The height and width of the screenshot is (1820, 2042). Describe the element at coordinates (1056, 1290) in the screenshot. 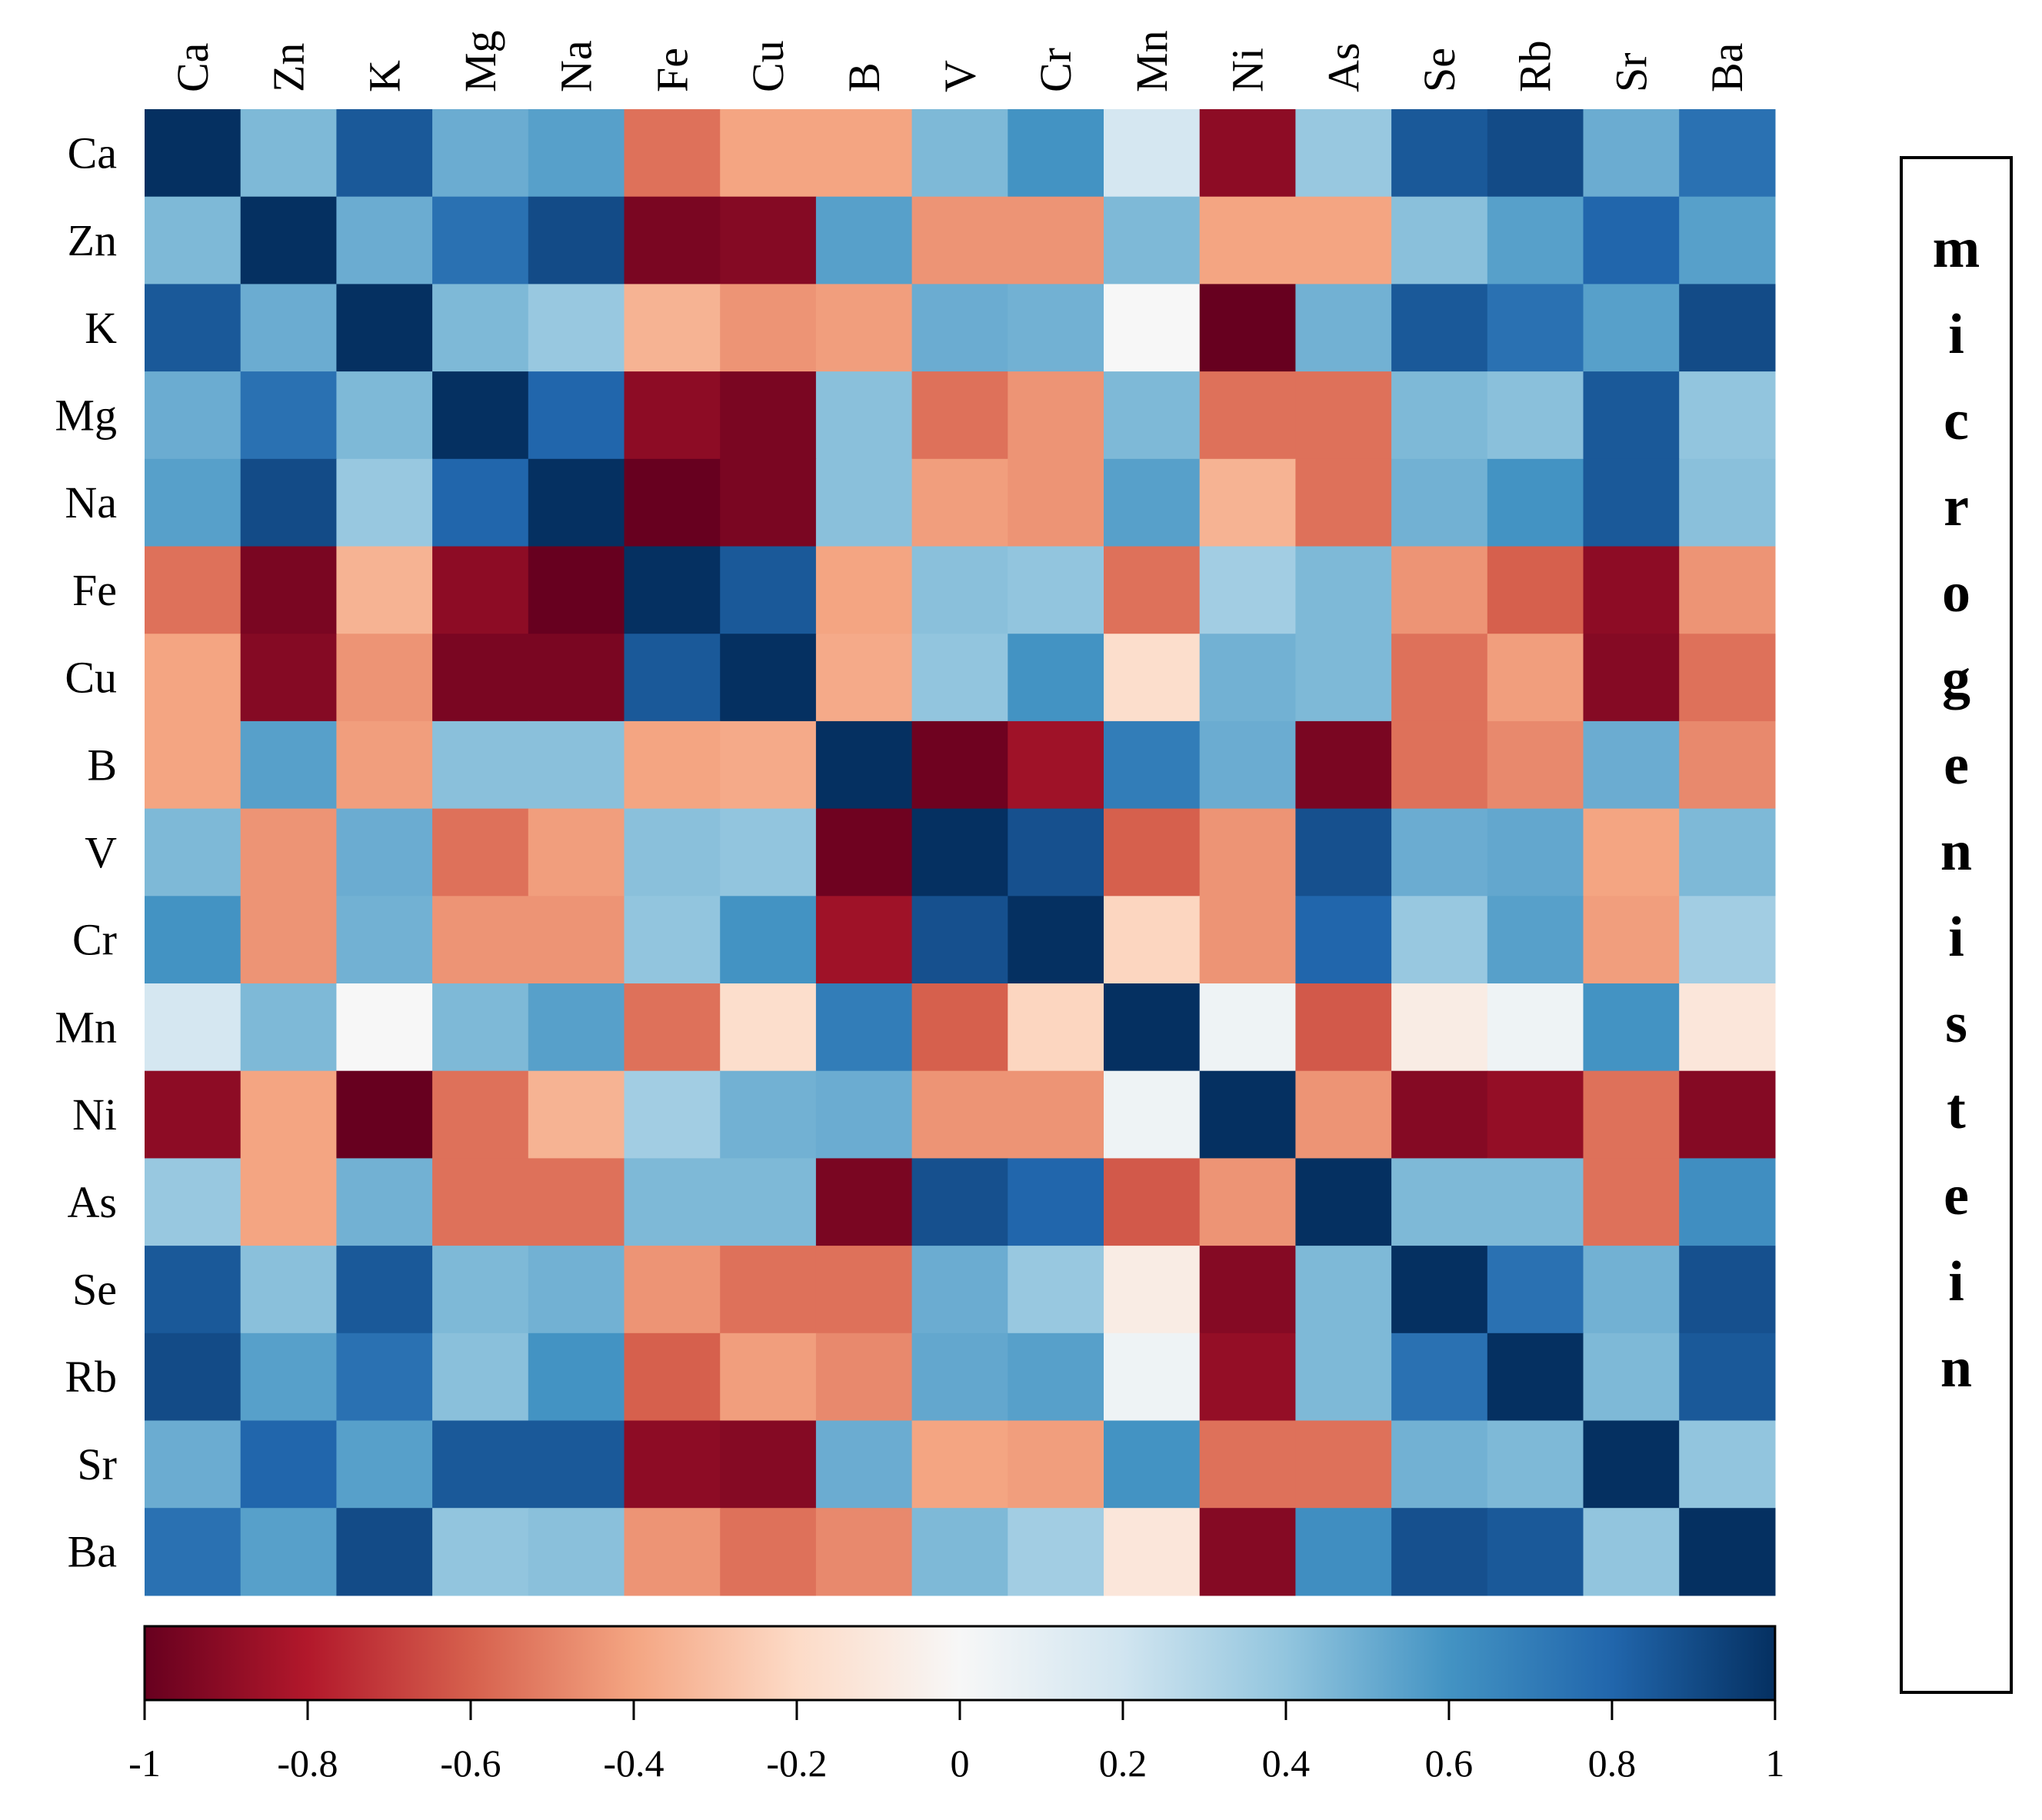

I see `heatmap-cell-Se-Cr` at that location.